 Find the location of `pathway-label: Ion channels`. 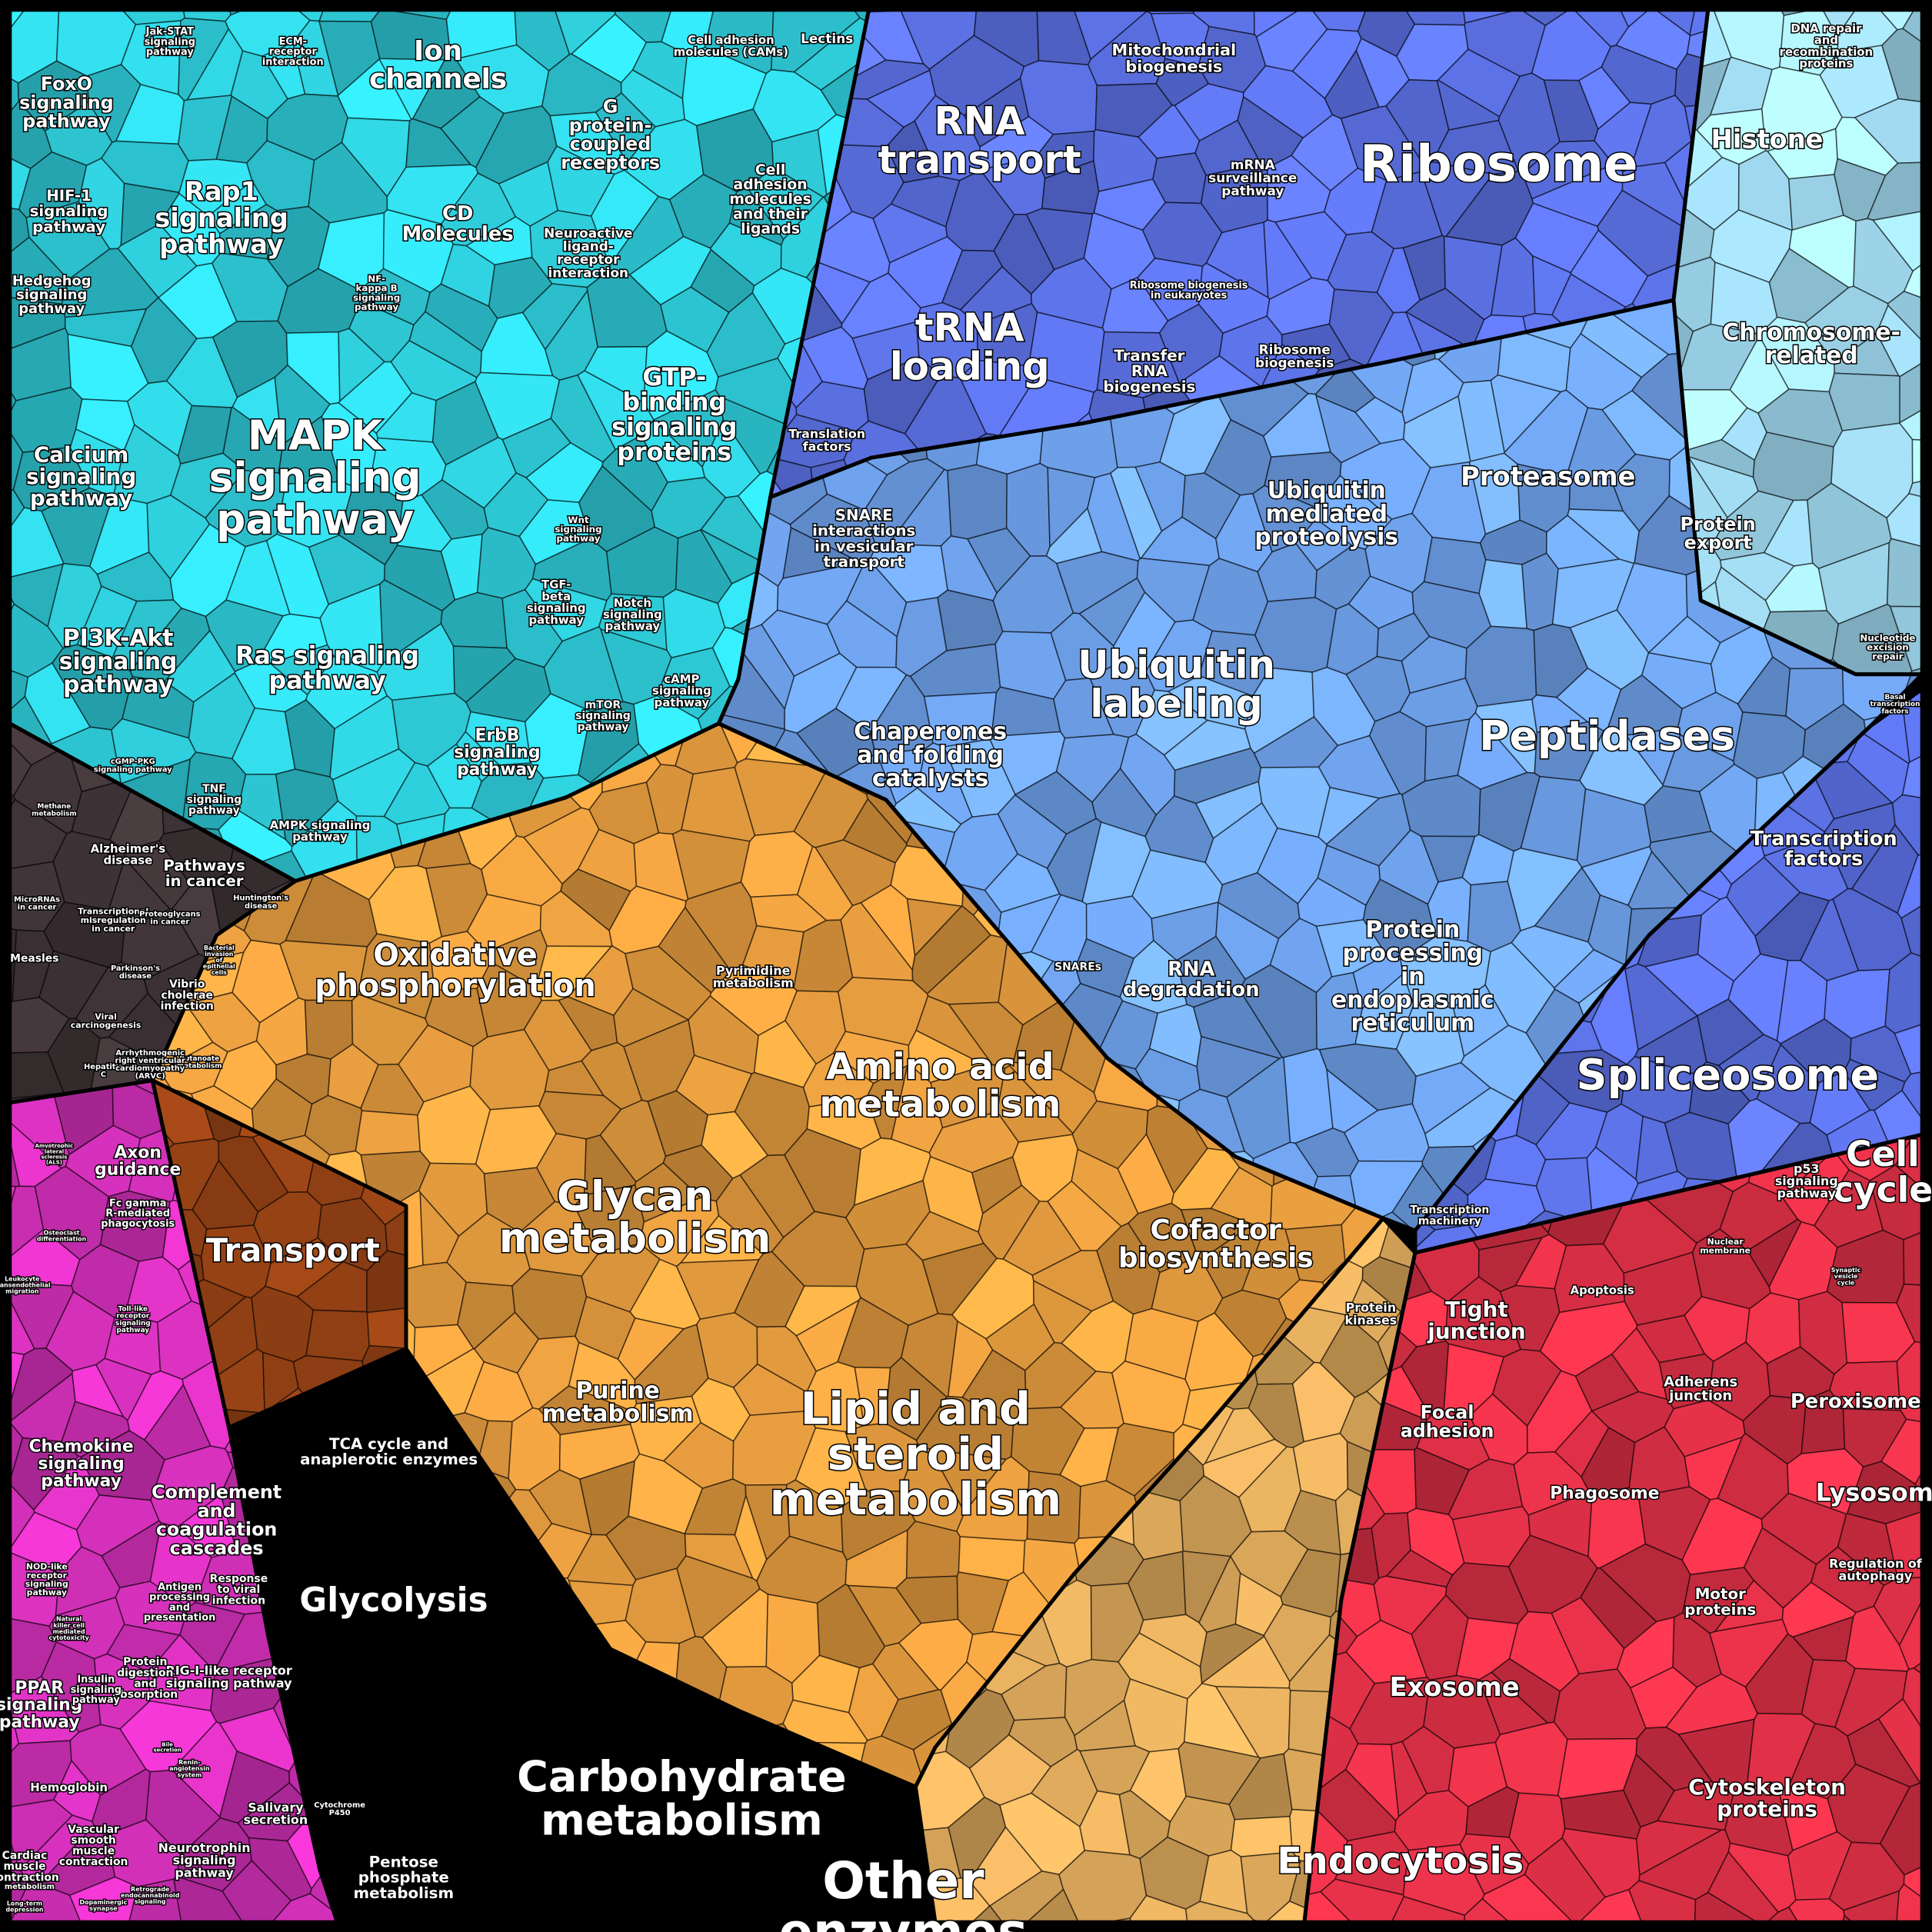

pathway-label: Ion channels is located at coordinates (438, 65).